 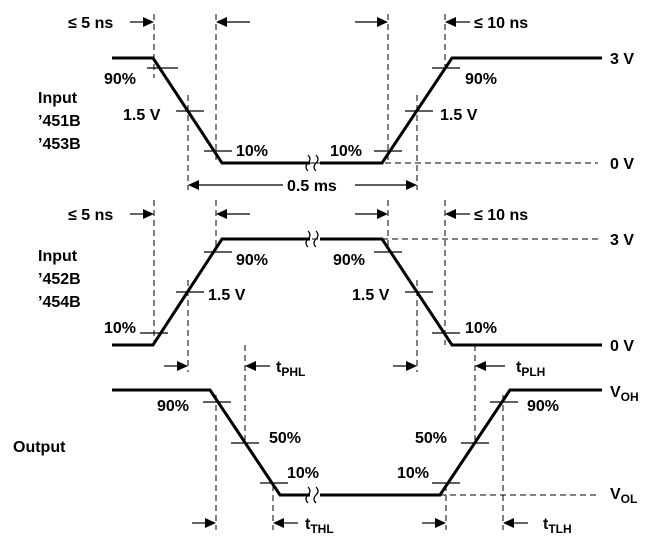 I want to click on input1-title-line1: Input, so click(x=58, y=98).